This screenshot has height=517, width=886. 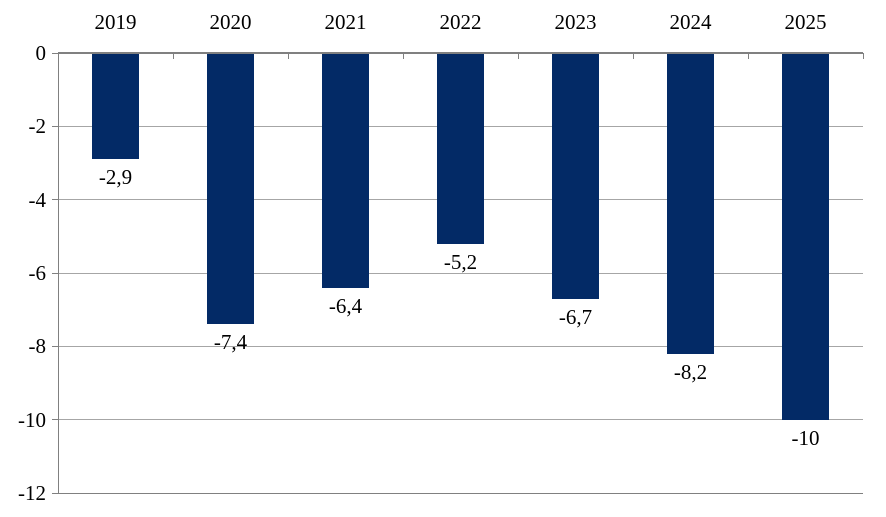 I want to click on y-tick-label: -4, so click(x=37, y=199).